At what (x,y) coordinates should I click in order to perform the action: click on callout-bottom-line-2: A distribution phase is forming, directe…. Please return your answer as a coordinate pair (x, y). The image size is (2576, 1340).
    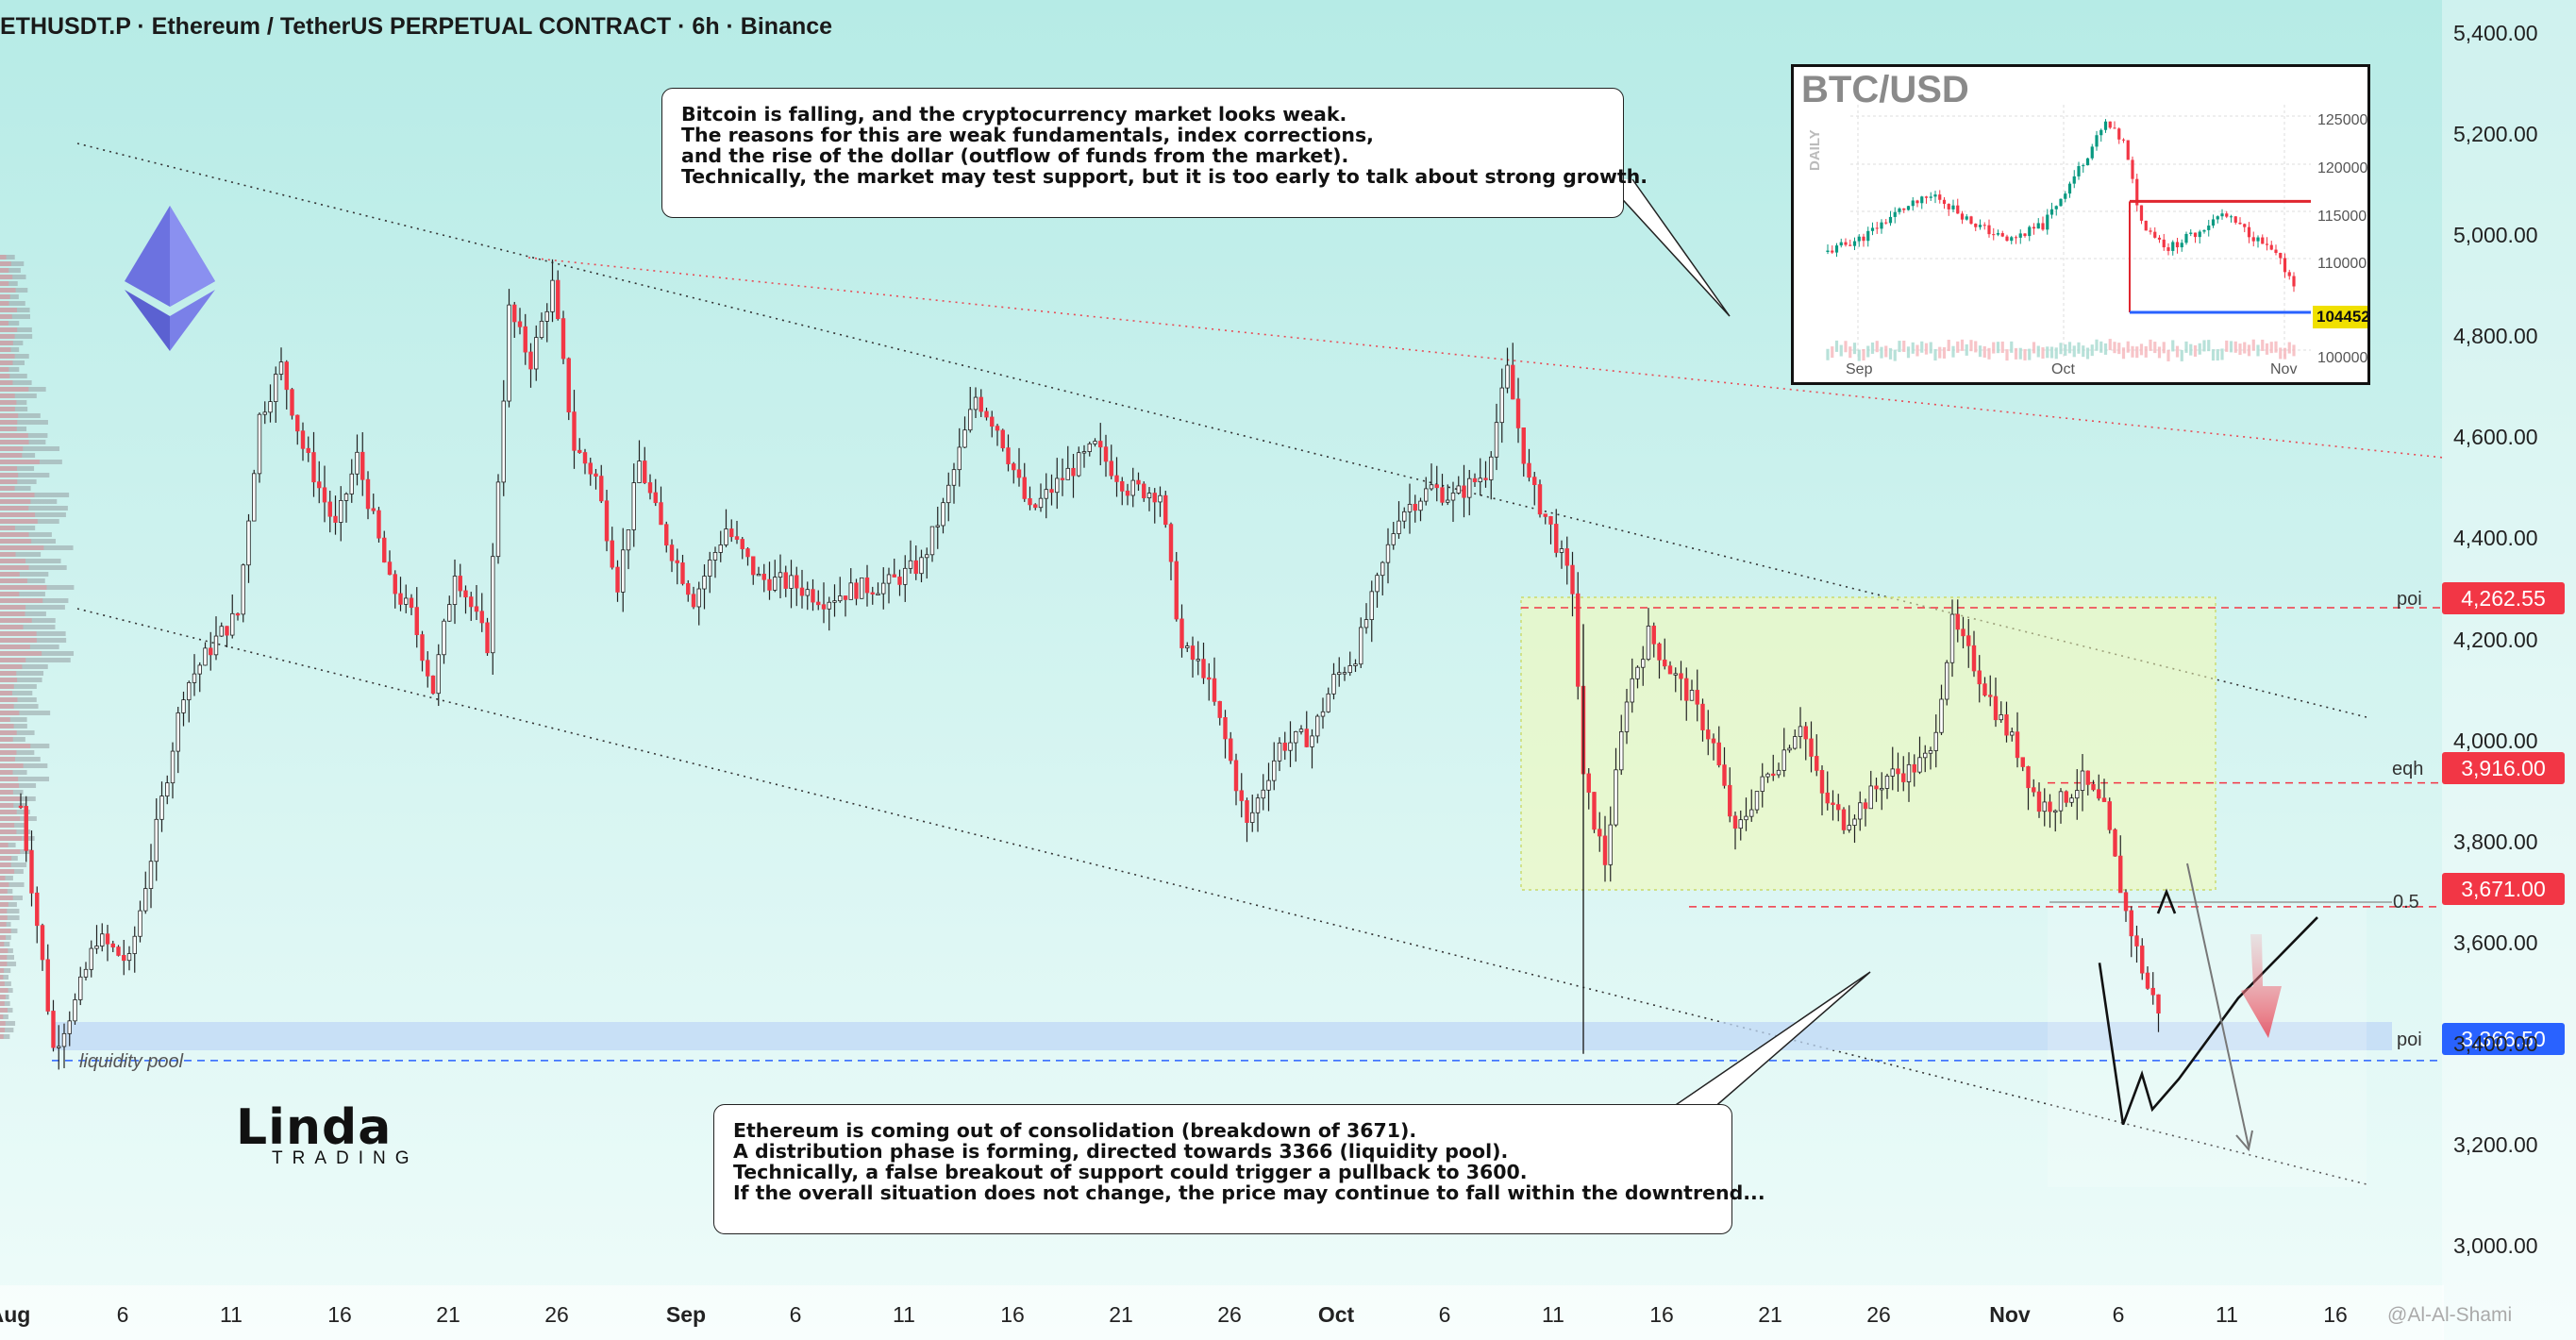
    Looking at the image, I should click on (1121, 1151).